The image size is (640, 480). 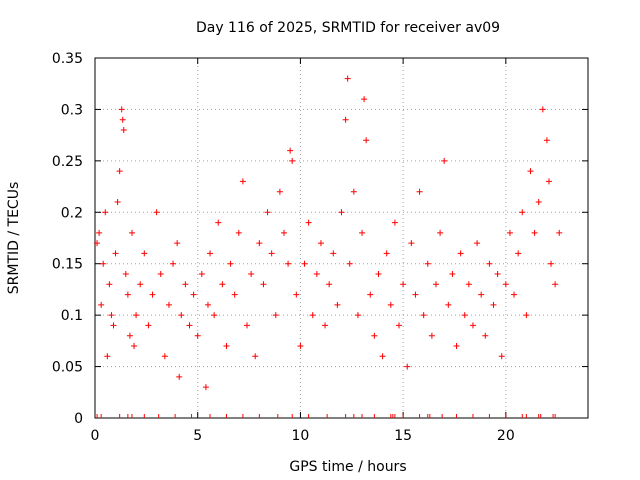 I want to click on x-tick-label: 10, so click(x=301, y=436).